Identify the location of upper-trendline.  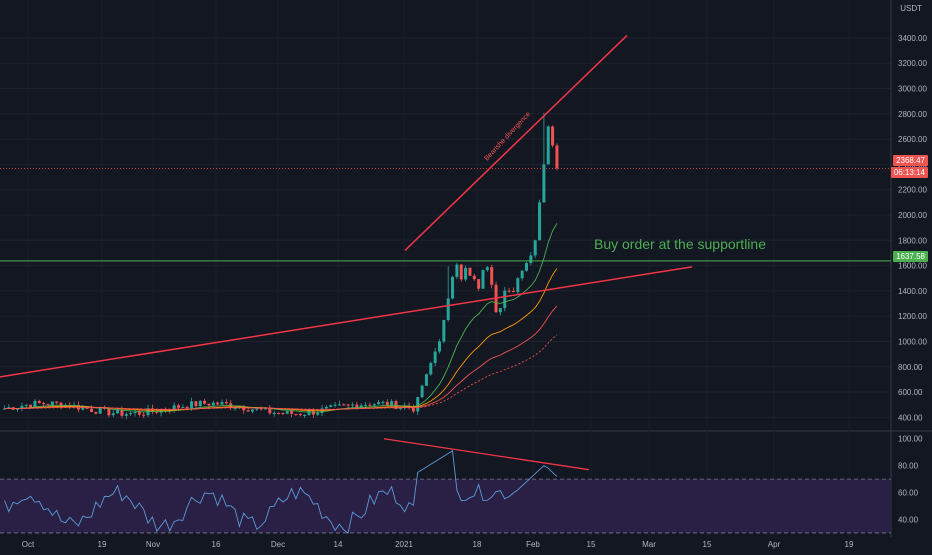
(516, 142).